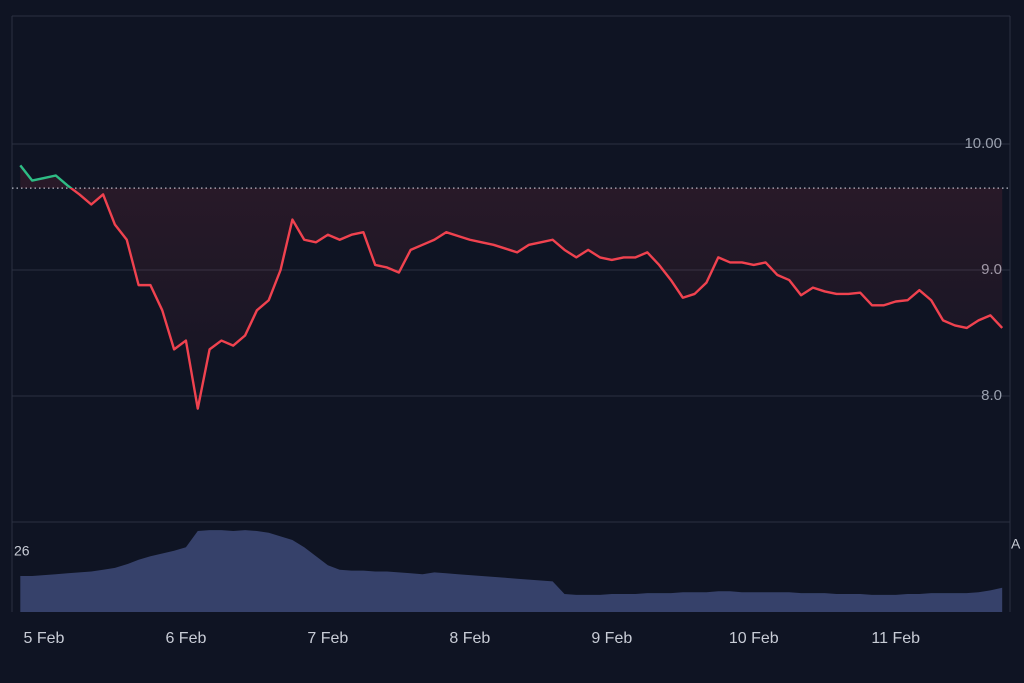  I want to click on annotation: A, so click(1016, 544).